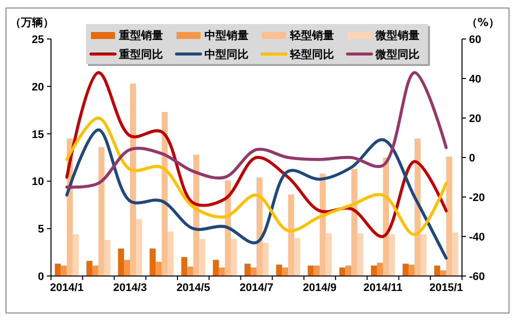 The height and width of the screenshot is (320, 518). I want to click on y2-tick-label: -20, so click(477, 198).